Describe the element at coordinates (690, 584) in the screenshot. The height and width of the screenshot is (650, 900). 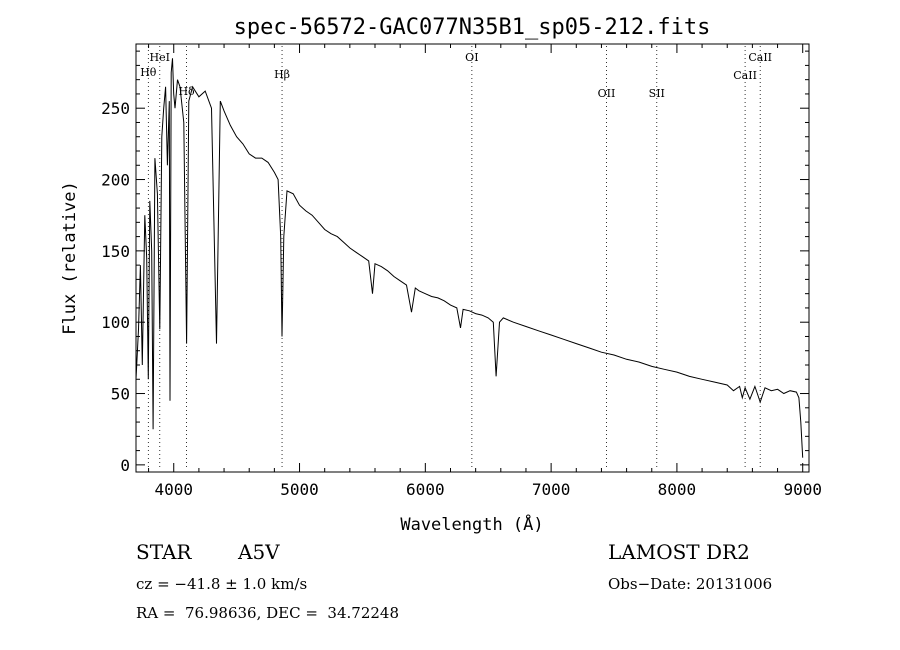
I see `observation-date: Obs−Date: 20131006` at that location.